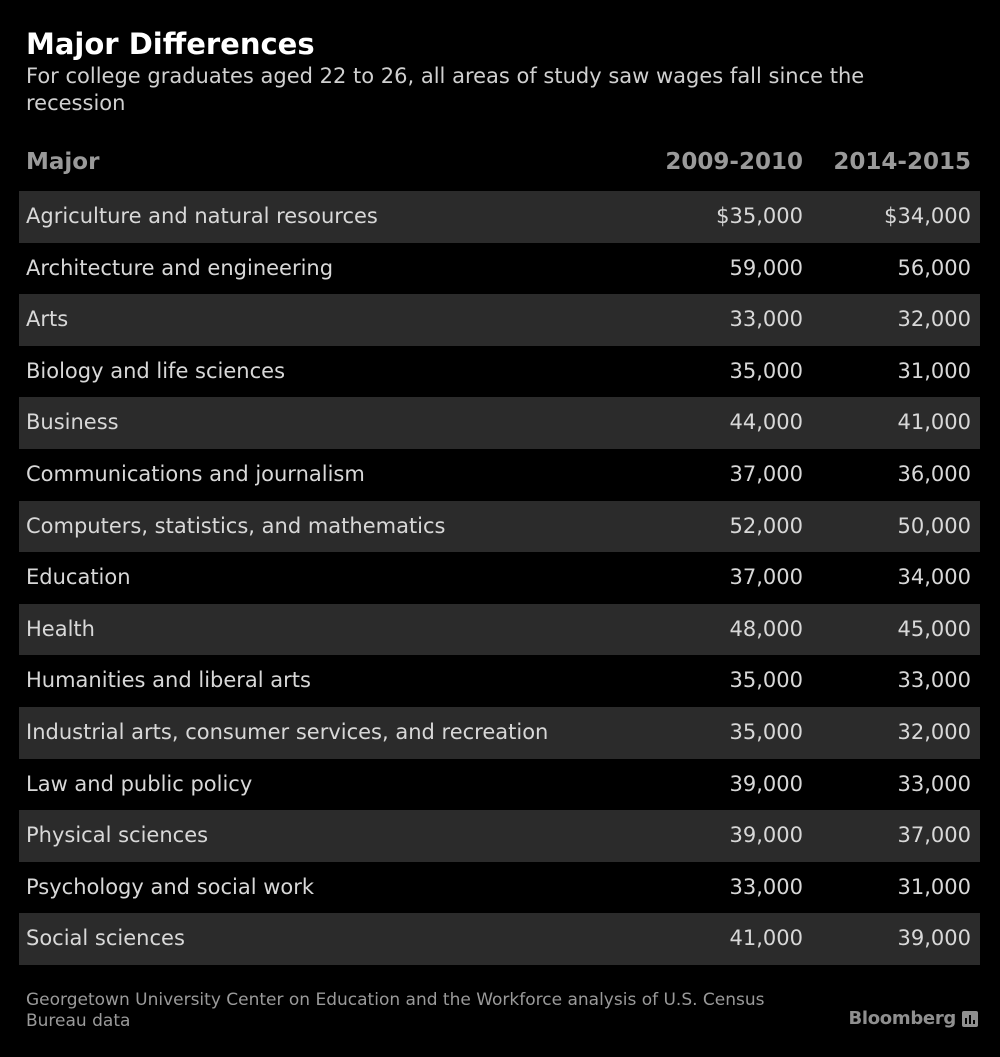 The height and width of the screenshot is (1057, 1000). I want to click on wage-2014-2015-cell: 34,000, so click(934, 577).